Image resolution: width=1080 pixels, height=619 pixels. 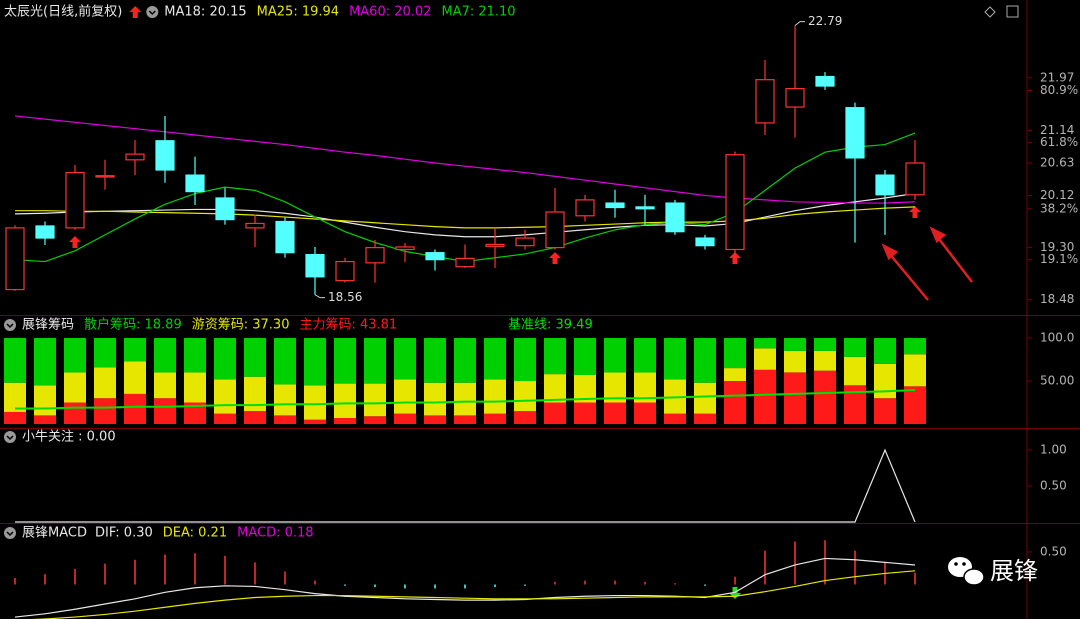 What do you see at coordinates (465, 215) in the screenshot?
I see `ma-line` at bounding box center [465, 215].